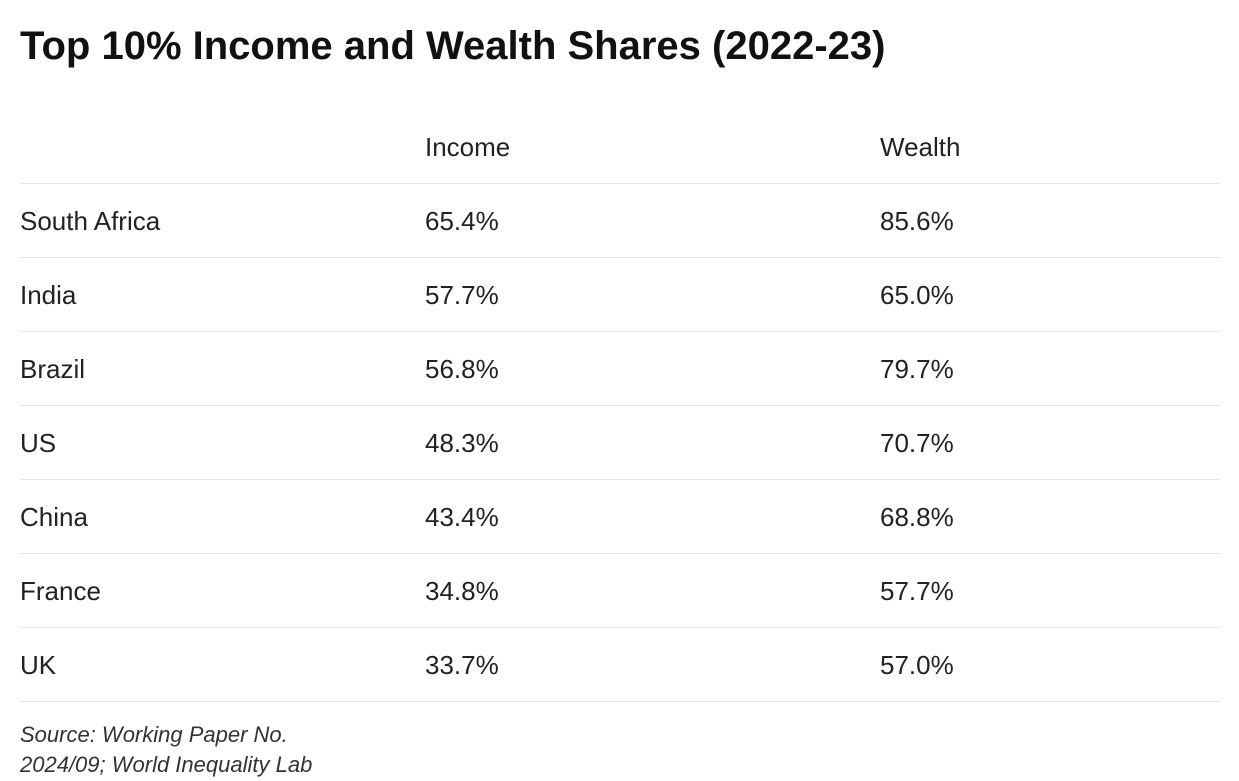  What do you see at coordinates (90, 221) in the screenshot?
I see `country-cell: South Africa` at bounding box center [90, 221].